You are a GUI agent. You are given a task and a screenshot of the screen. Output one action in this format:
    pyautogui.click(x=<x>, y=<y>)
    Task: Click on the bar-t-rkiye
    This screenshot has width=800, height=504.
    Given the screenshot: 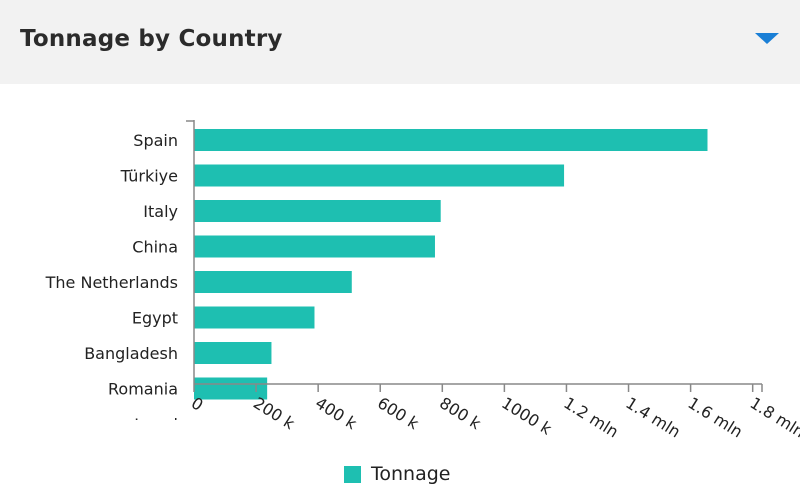 What is the action you would take?
    pyautogui.click(x=379, y=175)
    